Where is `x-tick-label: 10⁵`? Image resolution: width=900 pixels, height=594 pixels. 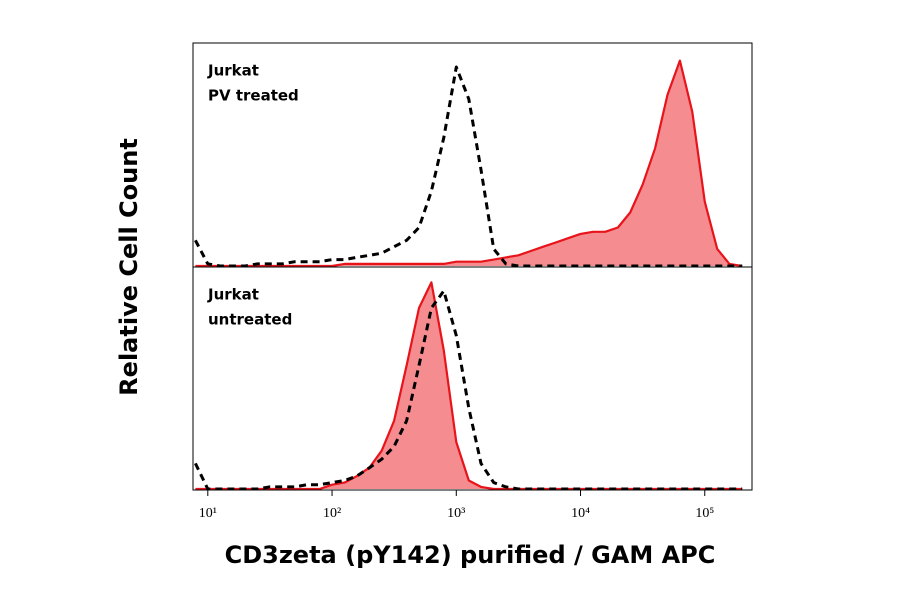 x-tick-label: 10⁵ is located at coordinates (704, 513).